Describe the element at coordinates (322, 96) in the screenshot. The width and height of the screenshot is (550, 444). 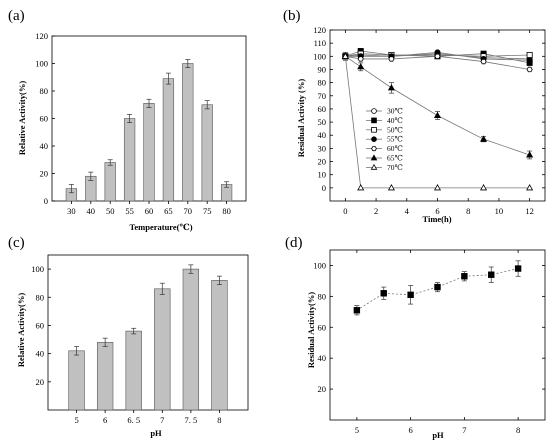
I see `panel-b-y-tick-label: 70` at that location.